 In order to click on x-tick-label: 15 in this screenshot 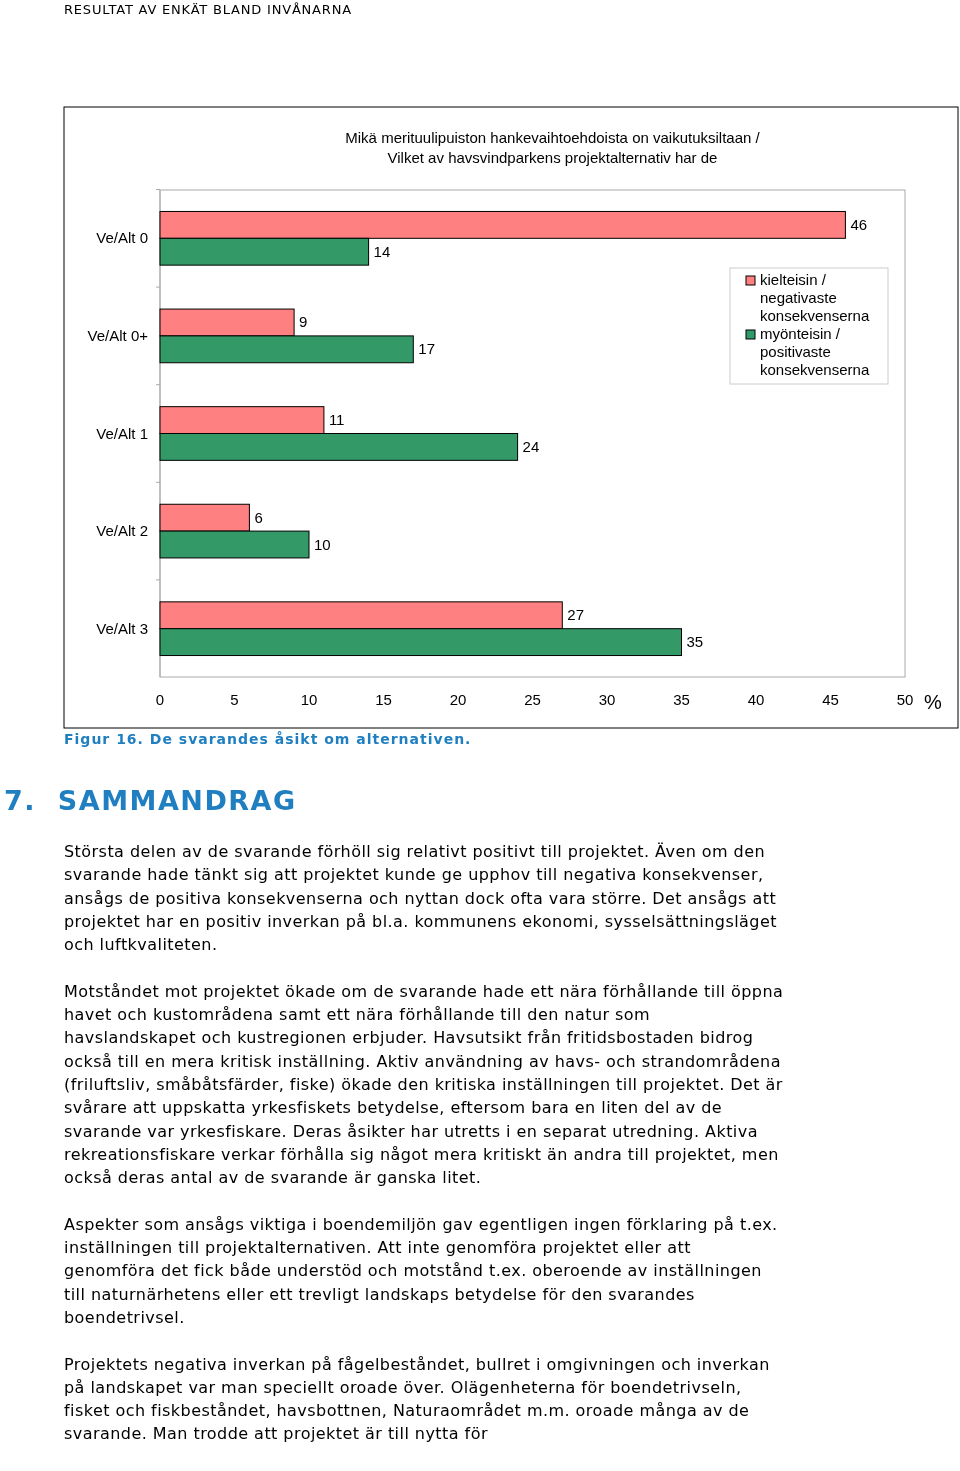, I will do `click(383, 699)`.